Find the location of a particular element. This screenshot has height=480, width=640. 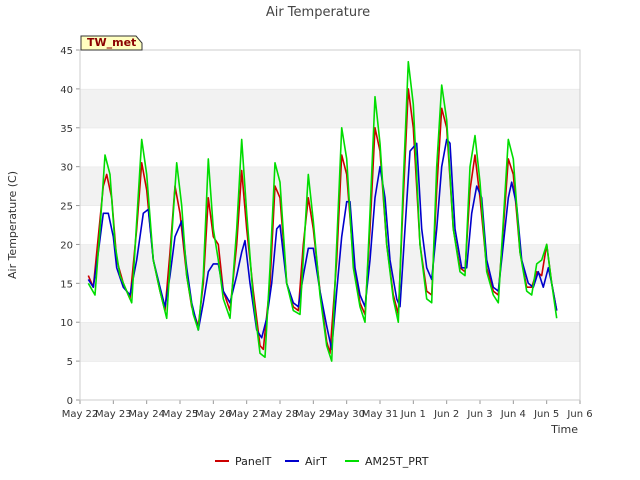

legend-label: PanelT is located at coordinates (253, 461).